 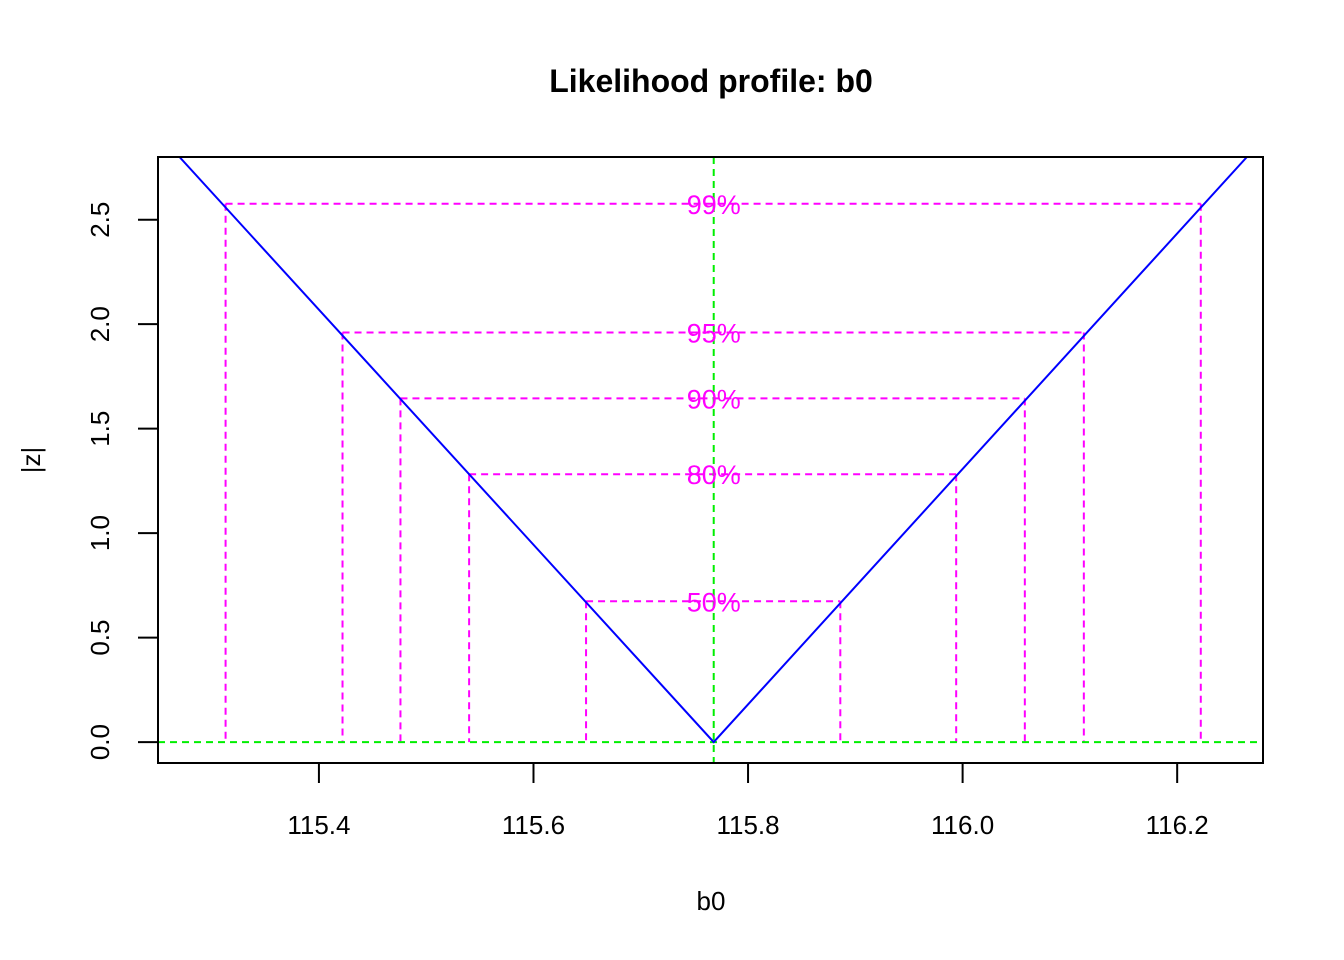 I want to click on x-tick-label: 115.6, so click(x=533, y=825).